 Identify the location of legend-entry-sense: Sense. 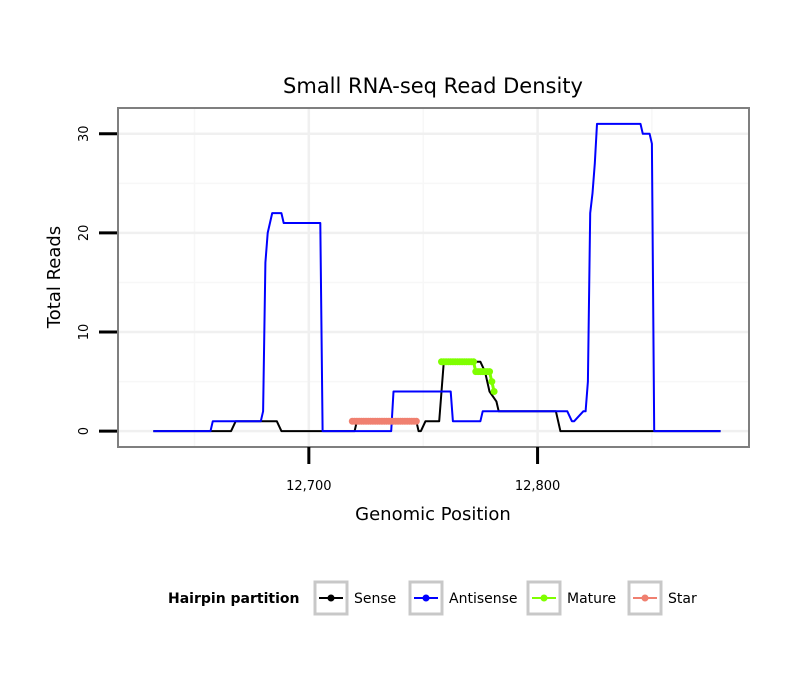
(354, 598).